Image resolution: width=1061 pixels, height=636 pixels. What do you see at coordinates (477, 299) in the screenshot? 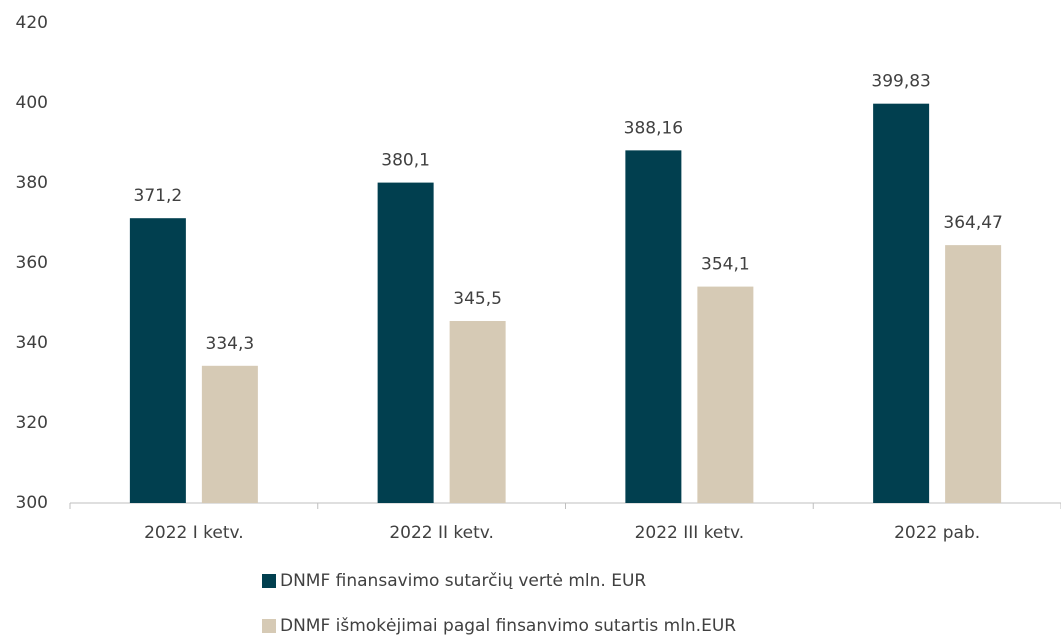
I see `data-label: 345,5` at bounding box center [477, 299].